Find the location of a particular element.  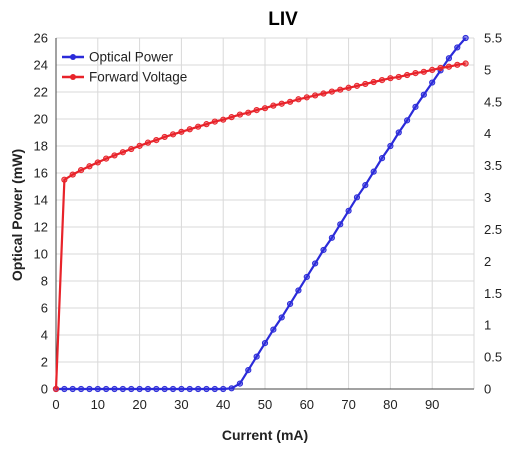

y-tick-label: 14 is located at coordinates (41, 200).